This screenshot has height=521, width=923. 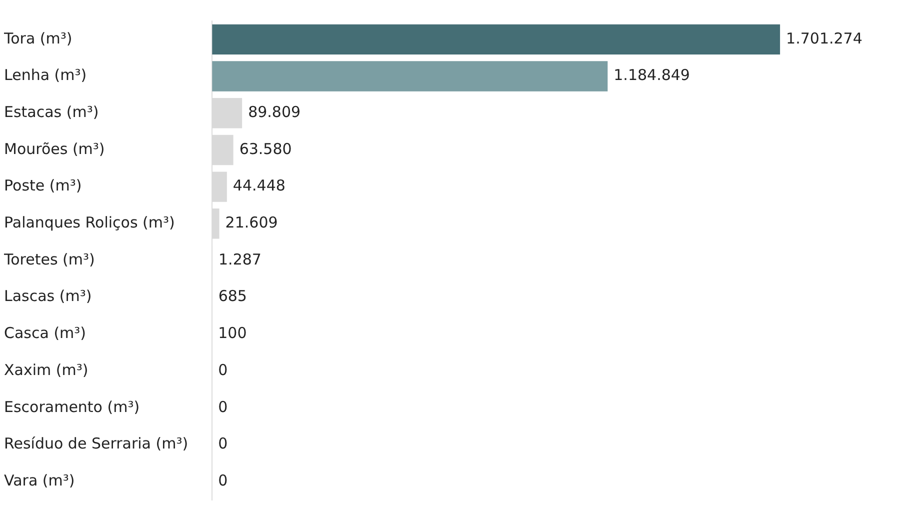 What do you see at coordinates (72, 407) in the screenshot?
I see `y-tick-label: Escoramento (m³)` at bounding box center [72, 407].